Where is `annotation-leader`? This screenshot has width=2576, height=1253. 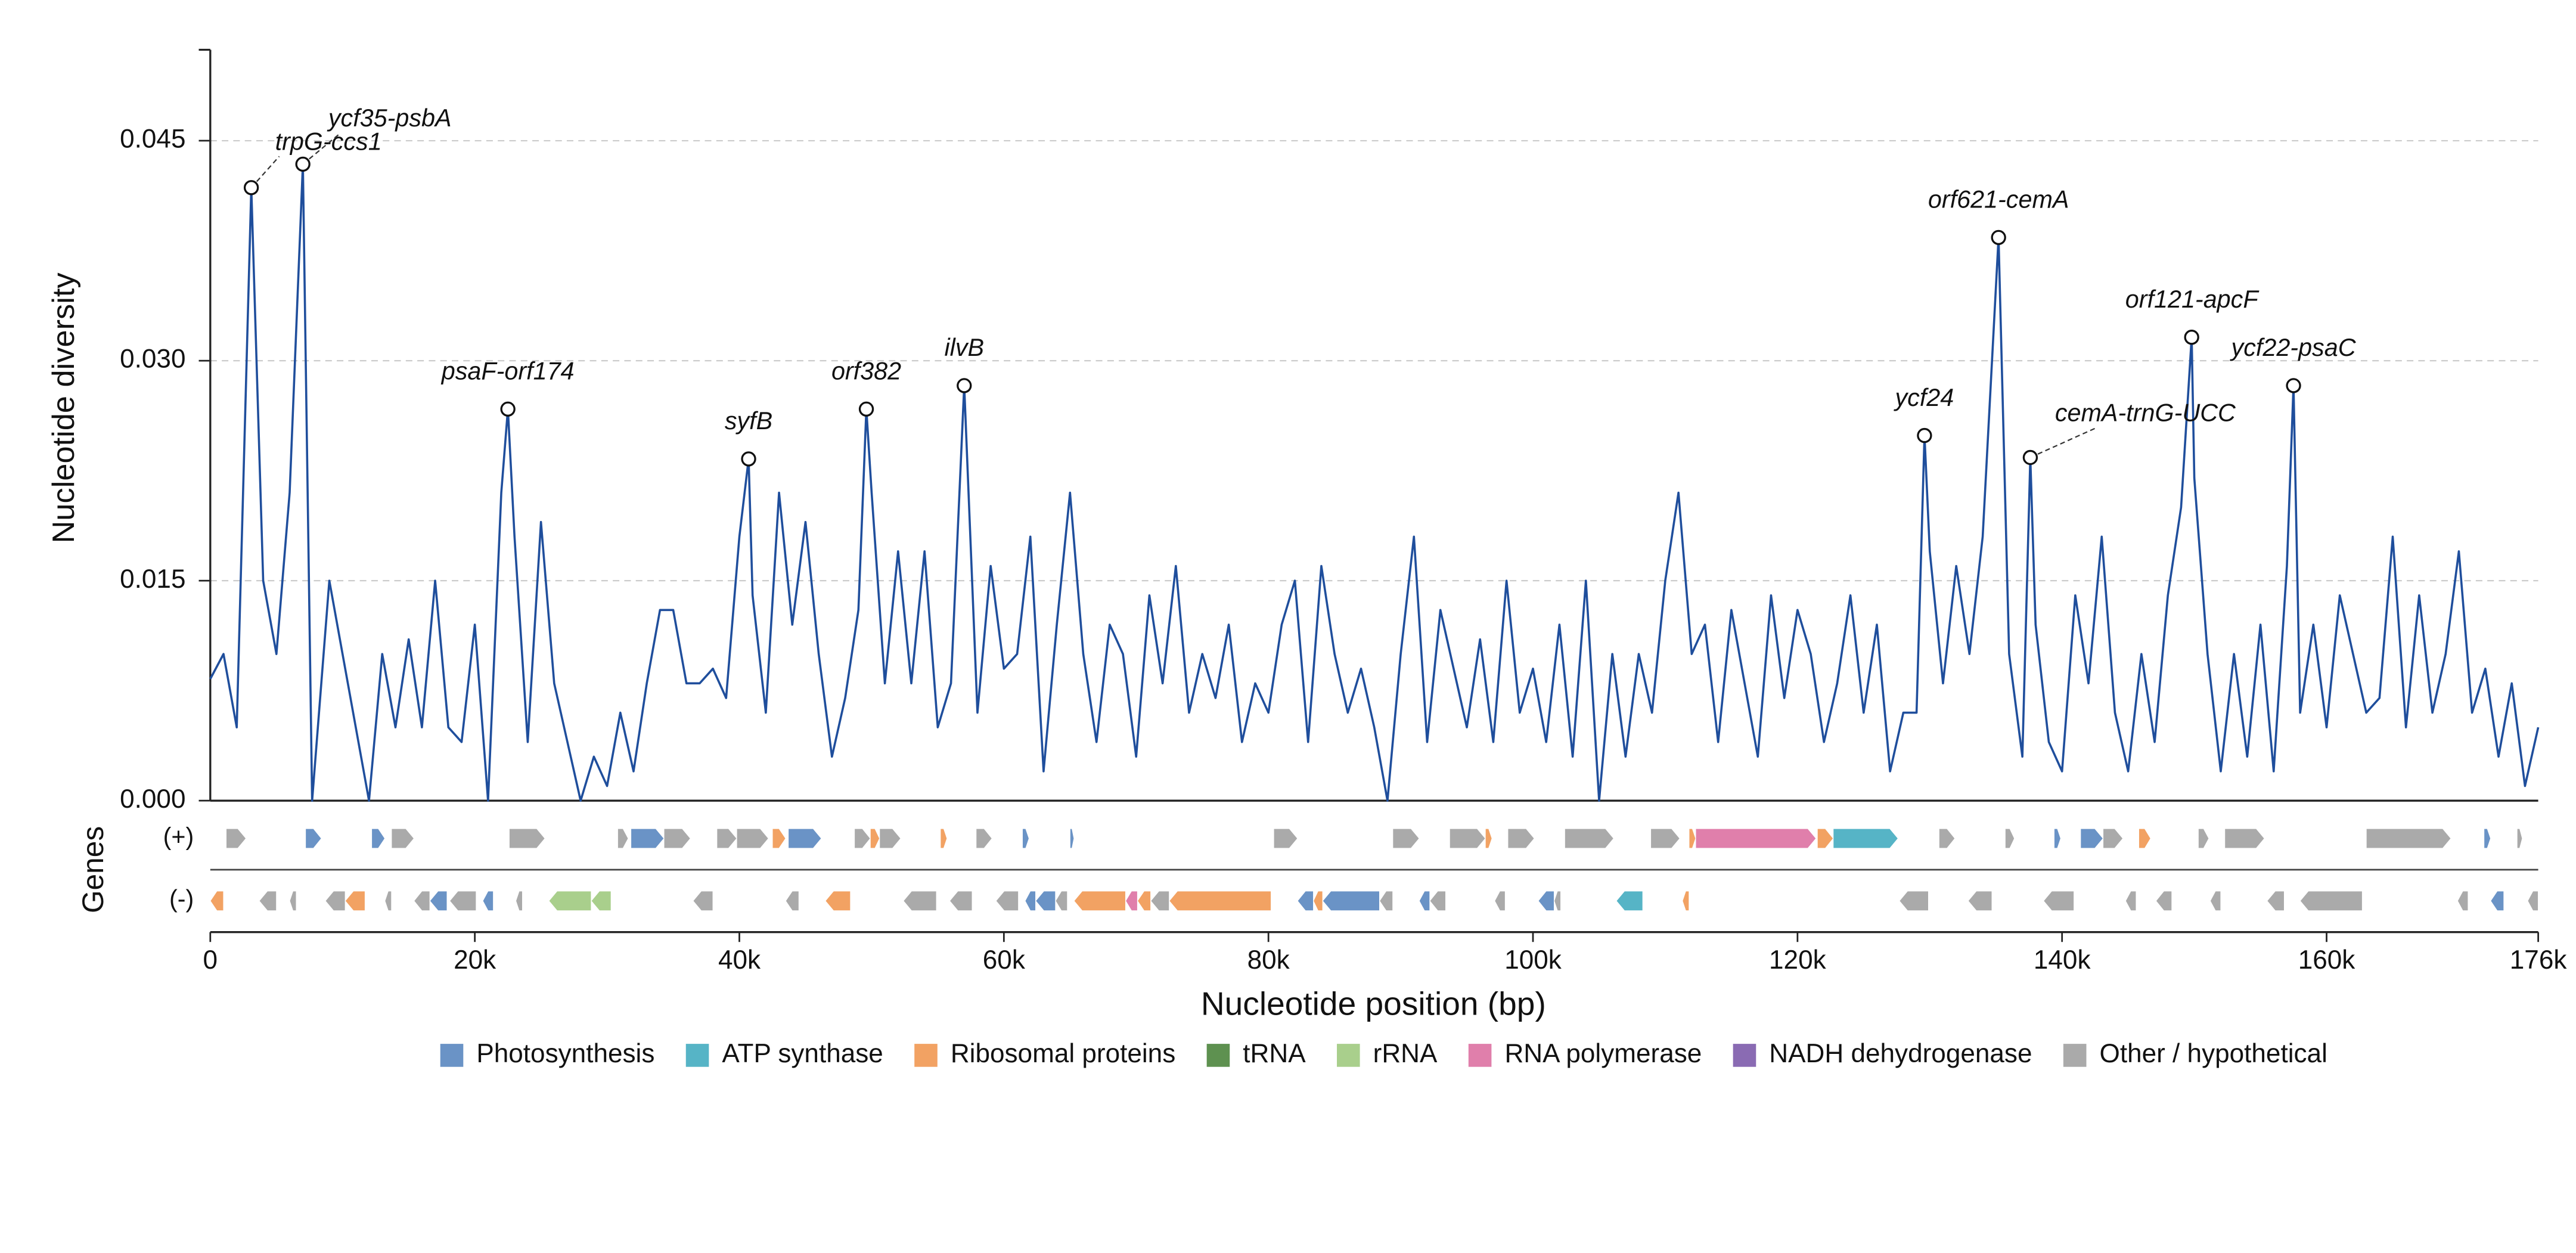 annotation-leader is located at coordinates (265, 172).